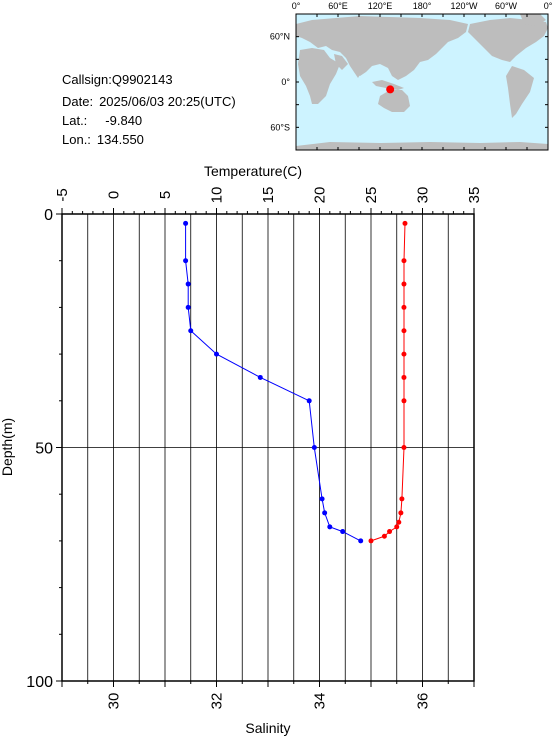 This screenshot has width=553, height=736. What do you see at coordinates (39, 682) in the screenshot?
I see `y-axis-tick-label: 100` at bounding box center [39, 682].